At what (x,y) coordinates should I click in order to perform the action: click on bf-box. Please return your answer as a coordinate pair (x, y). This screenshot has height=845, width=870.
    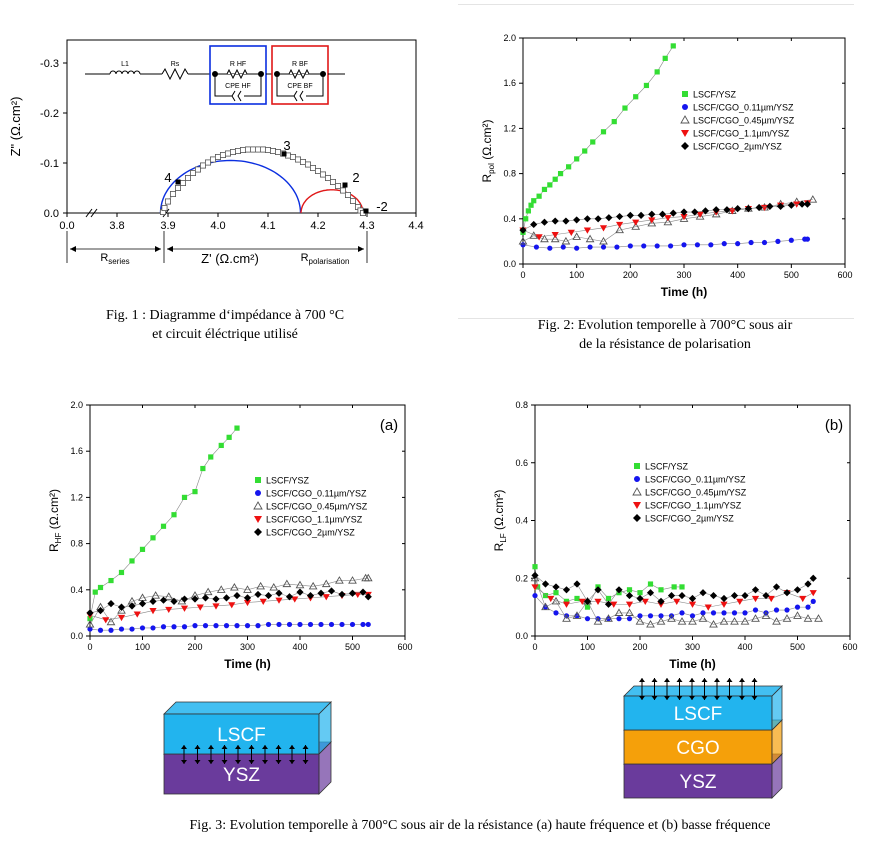
    Looking at the image, I should click on (300, 75).